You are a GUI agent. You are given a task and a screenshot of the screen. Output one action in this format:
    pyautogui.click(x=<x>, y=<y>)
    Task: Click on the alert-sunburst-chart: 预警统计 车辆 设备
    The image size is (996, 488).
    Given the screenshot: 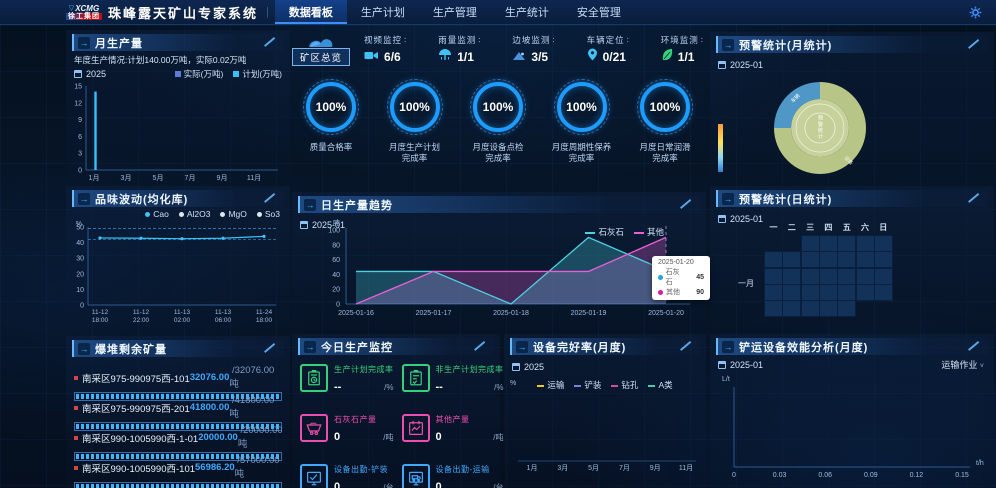 What is the action you would take?
    pyautogui.click(x=851, y=130)
    